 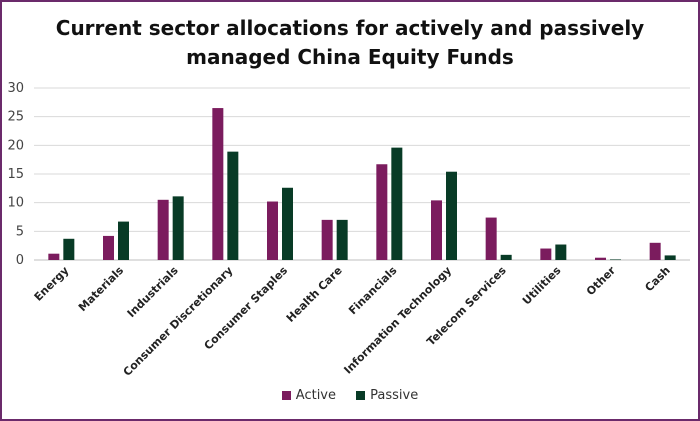 I want to click on x-tick-label: Utilities, so click(x=542, y=286).